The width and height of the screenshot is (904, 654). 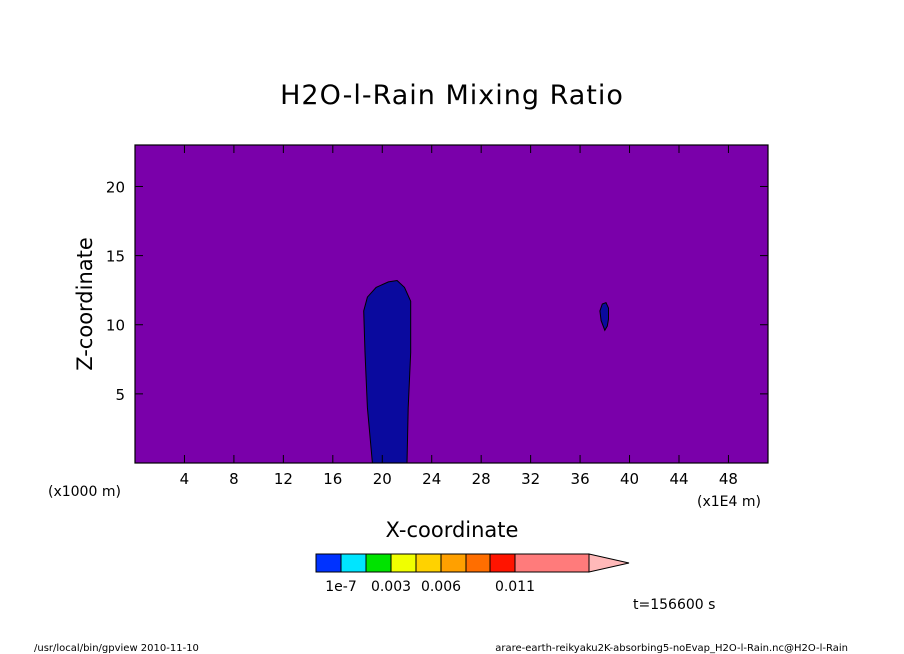 What do you see at coordinates (515, 587) in the screenshot?
I see `colorbar-label: 0.011` at bounding box center [515, 587].